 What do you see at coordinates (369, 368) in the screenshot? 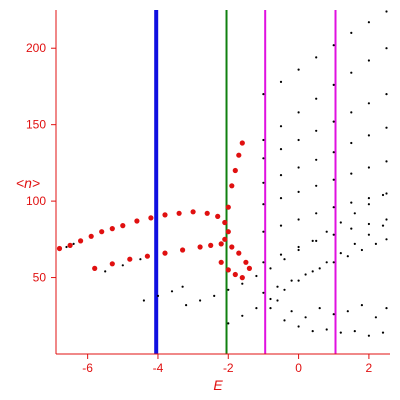
I see `x-tick-label: 2` at bounding box center [369, 368].